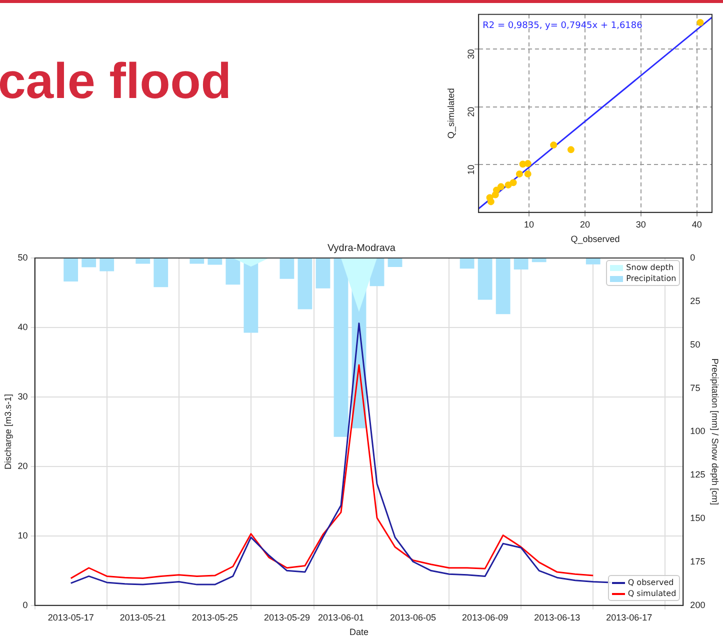  What do you see at coordinates (23, 327) in the screenshot?
I see `y-tick-label: 40` at bounding box center [23, 327].